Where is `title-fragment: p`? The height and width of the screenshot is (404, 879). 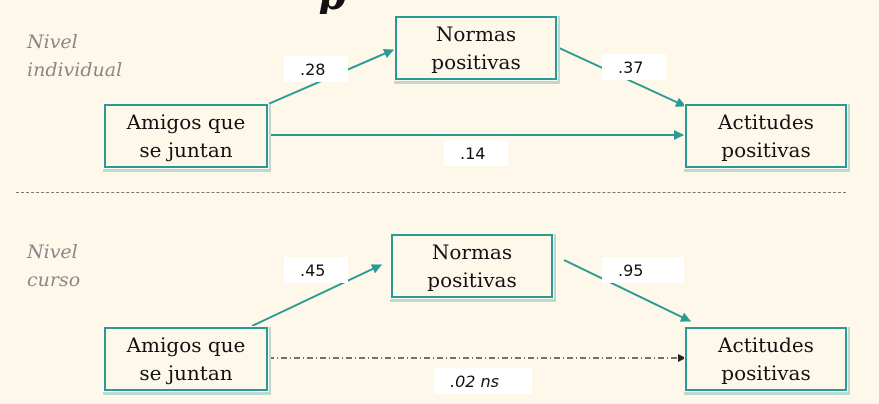
title-fragment: p is located at coordinates (348, 7).